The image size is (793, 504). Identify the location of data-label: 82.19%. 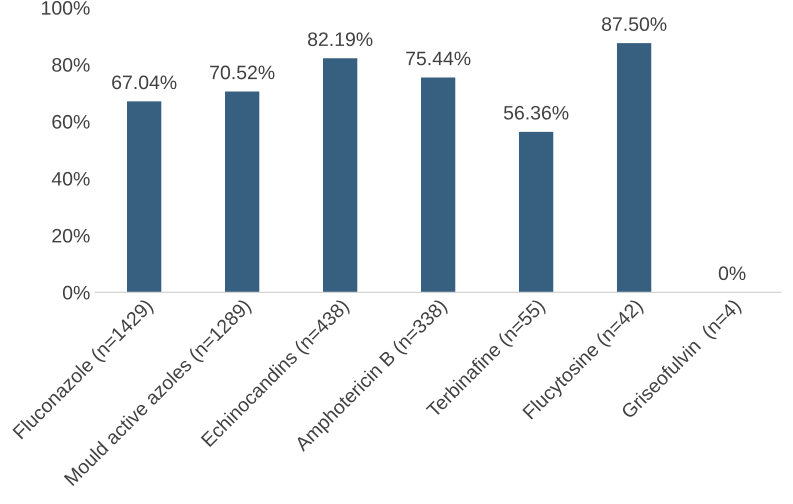
(340, 39).